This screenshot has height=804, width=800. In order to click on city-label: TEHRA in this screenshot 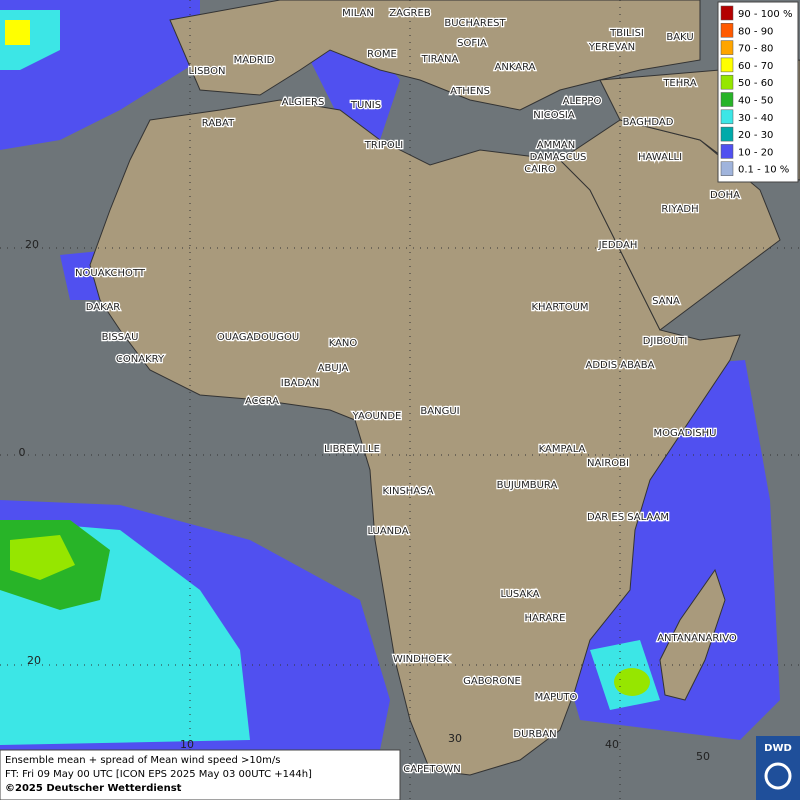, I will do `click(679, 83)`.